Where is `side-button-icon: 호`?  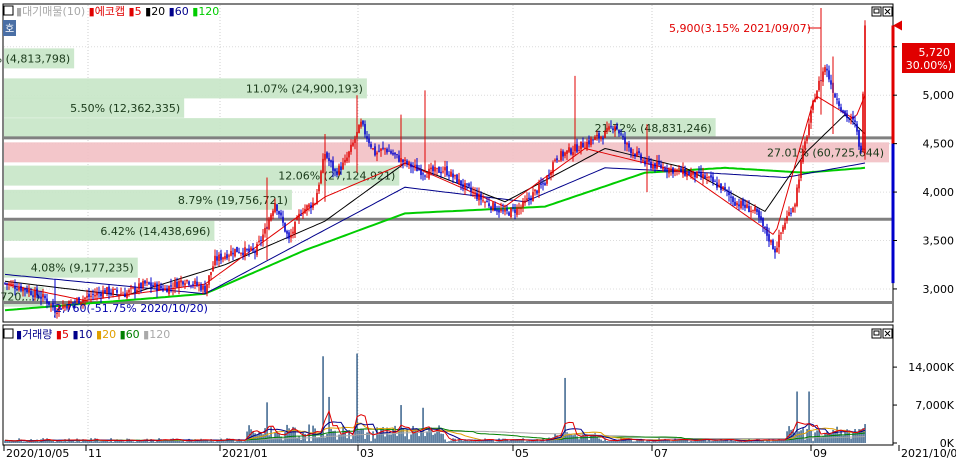 side-button-icon: 호 is located at coordinates (9, 29).